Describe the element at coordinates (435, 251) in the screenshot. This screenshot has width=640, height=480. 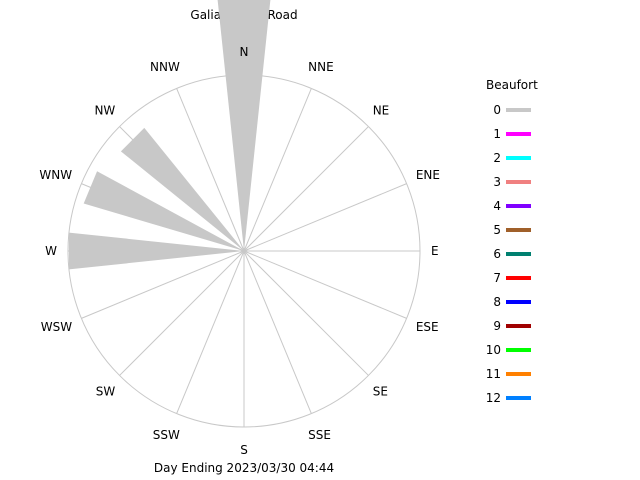
I see `direction-label-e: E` at that location.